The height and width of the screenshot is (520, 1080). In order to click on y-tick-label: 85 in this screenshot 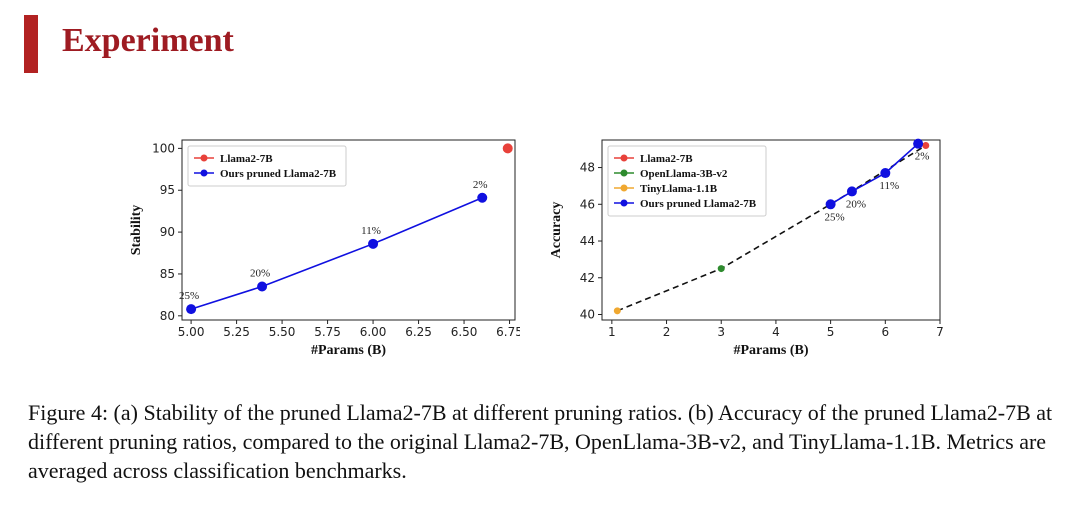, I will do `click(167, 274)`.